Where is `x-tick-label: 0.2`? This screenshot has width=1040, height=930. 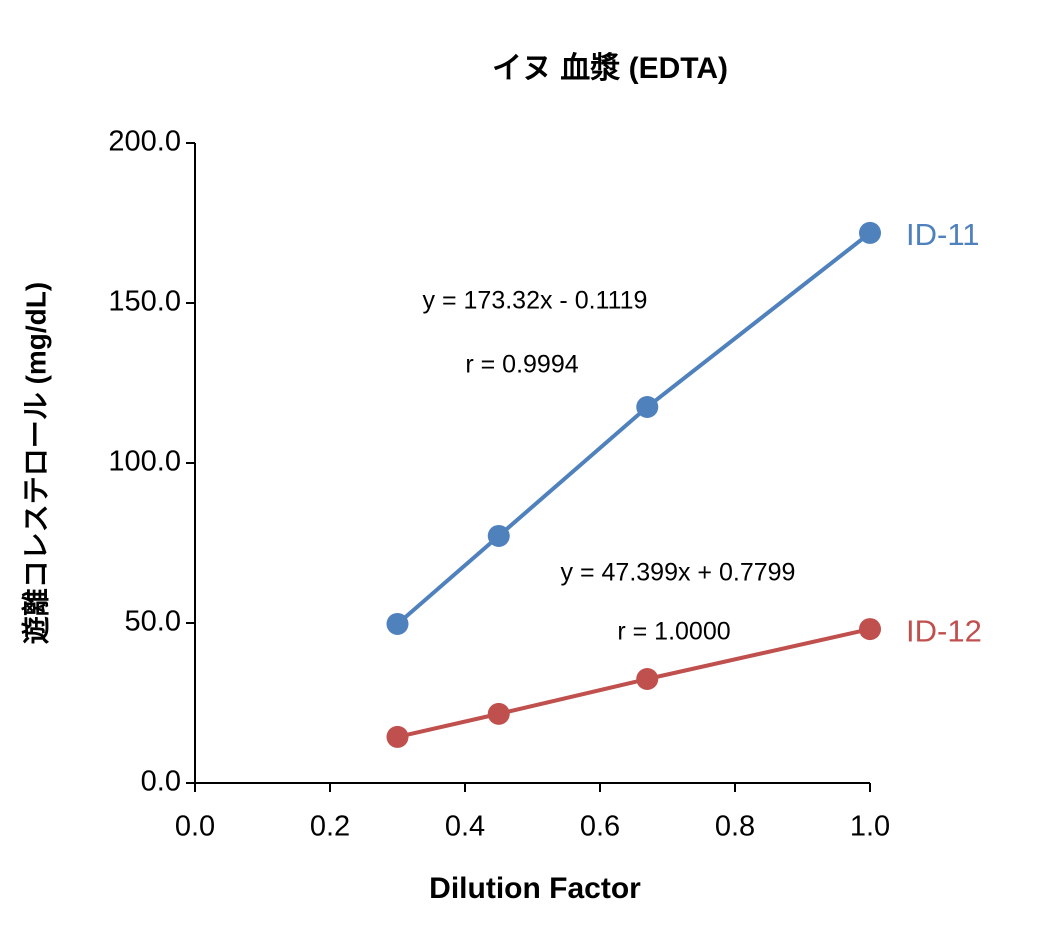
x-tick-label: 0.2 is located at coordinates (330, 827).